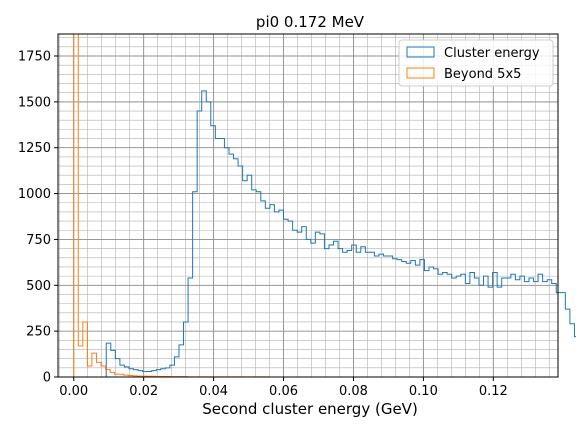 This screenshot has width=576, height=432. Describe the element at coordinates (34, 57) in the screenshot. I see `y-tick-label: 1750` at that location.